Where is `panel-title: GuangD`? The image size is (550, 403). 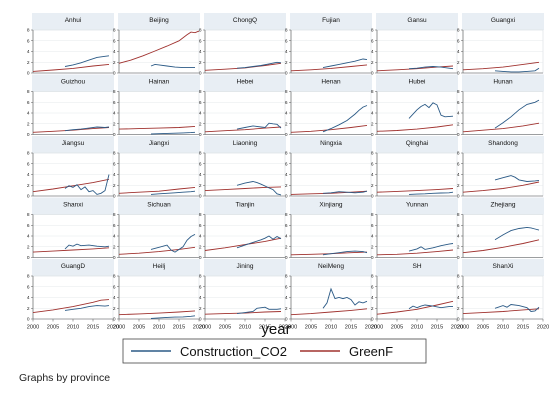
panel-title: GuangD is located at coordinates (73, 266).